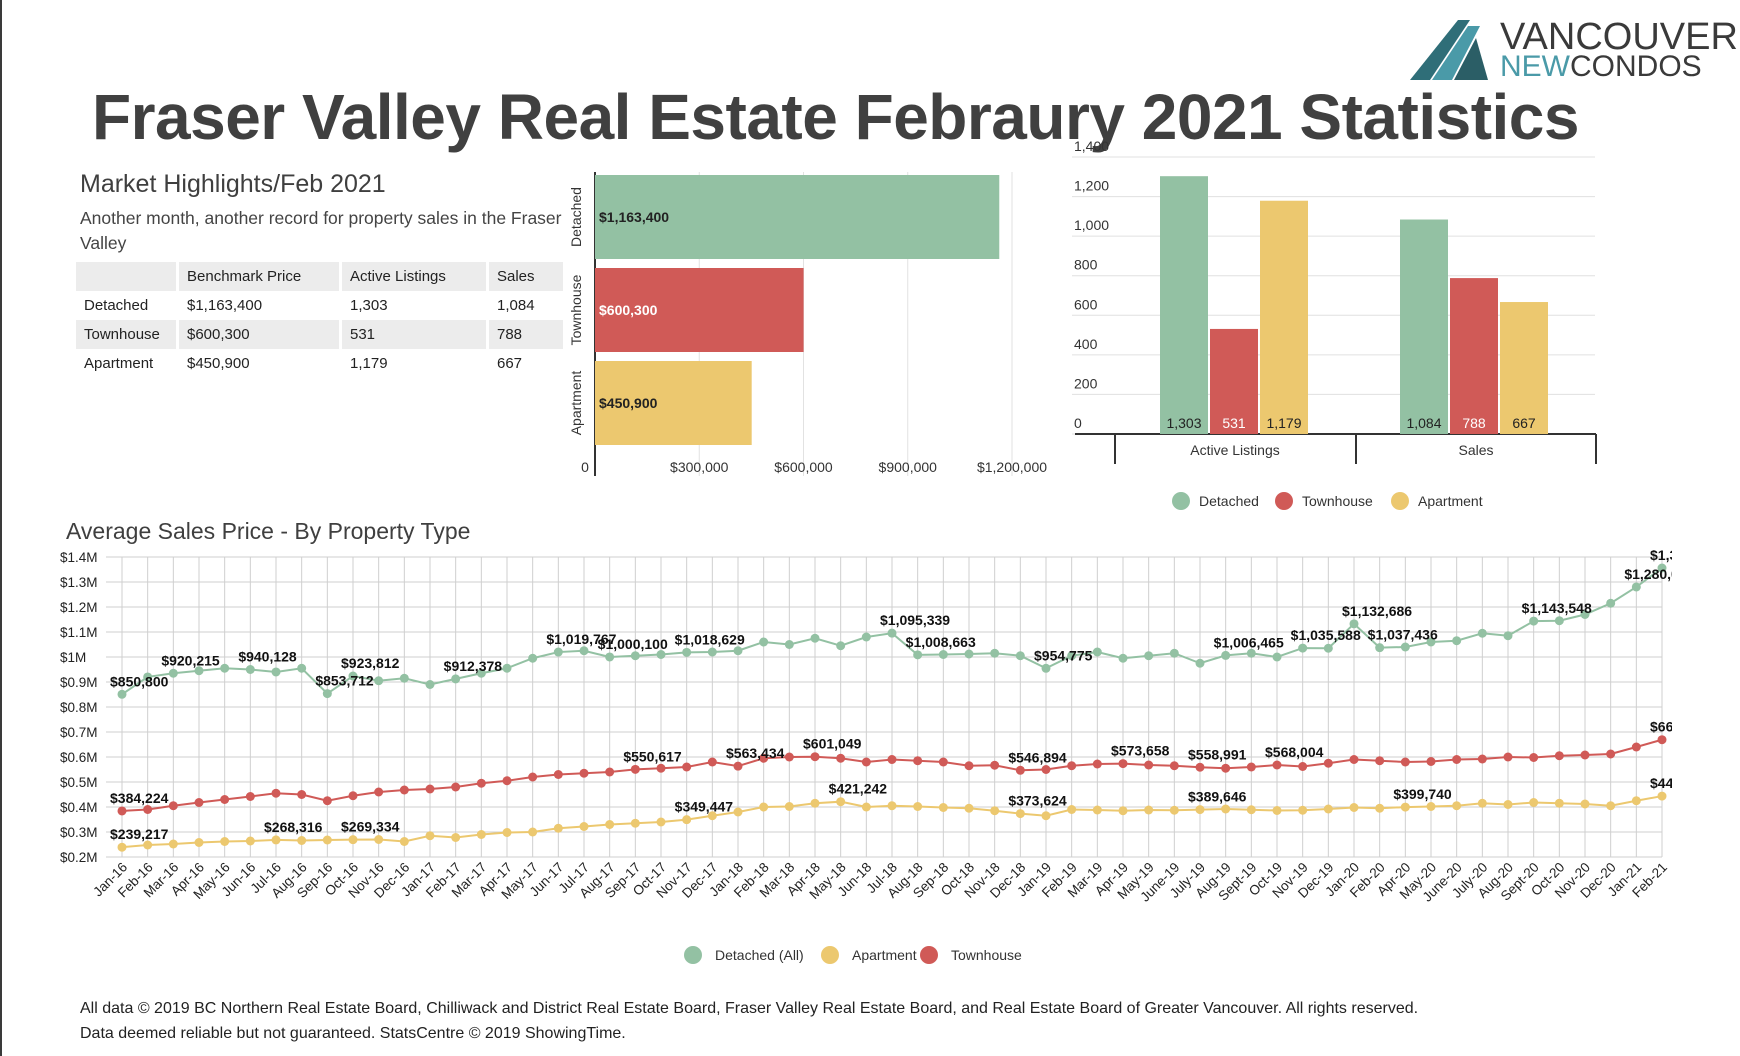  Describe the element at coordinates (79, 632) in the screenshot. I see `y-tick-label: $1.1M` at that location.